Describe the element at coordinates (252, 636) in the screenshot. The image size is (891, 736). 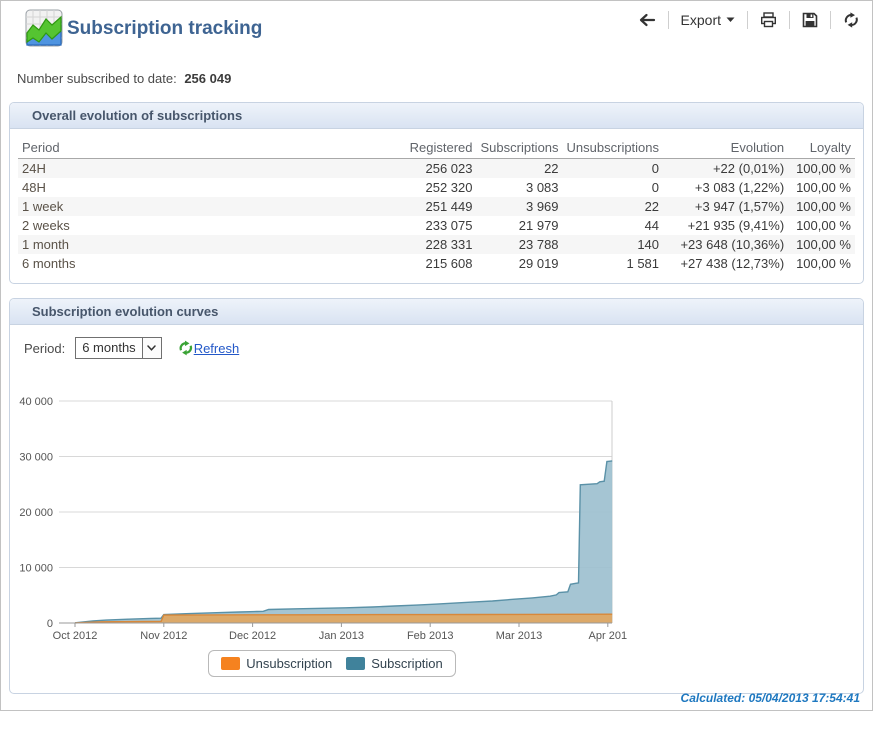
I see `svg-text: Dec 2012` at that location.